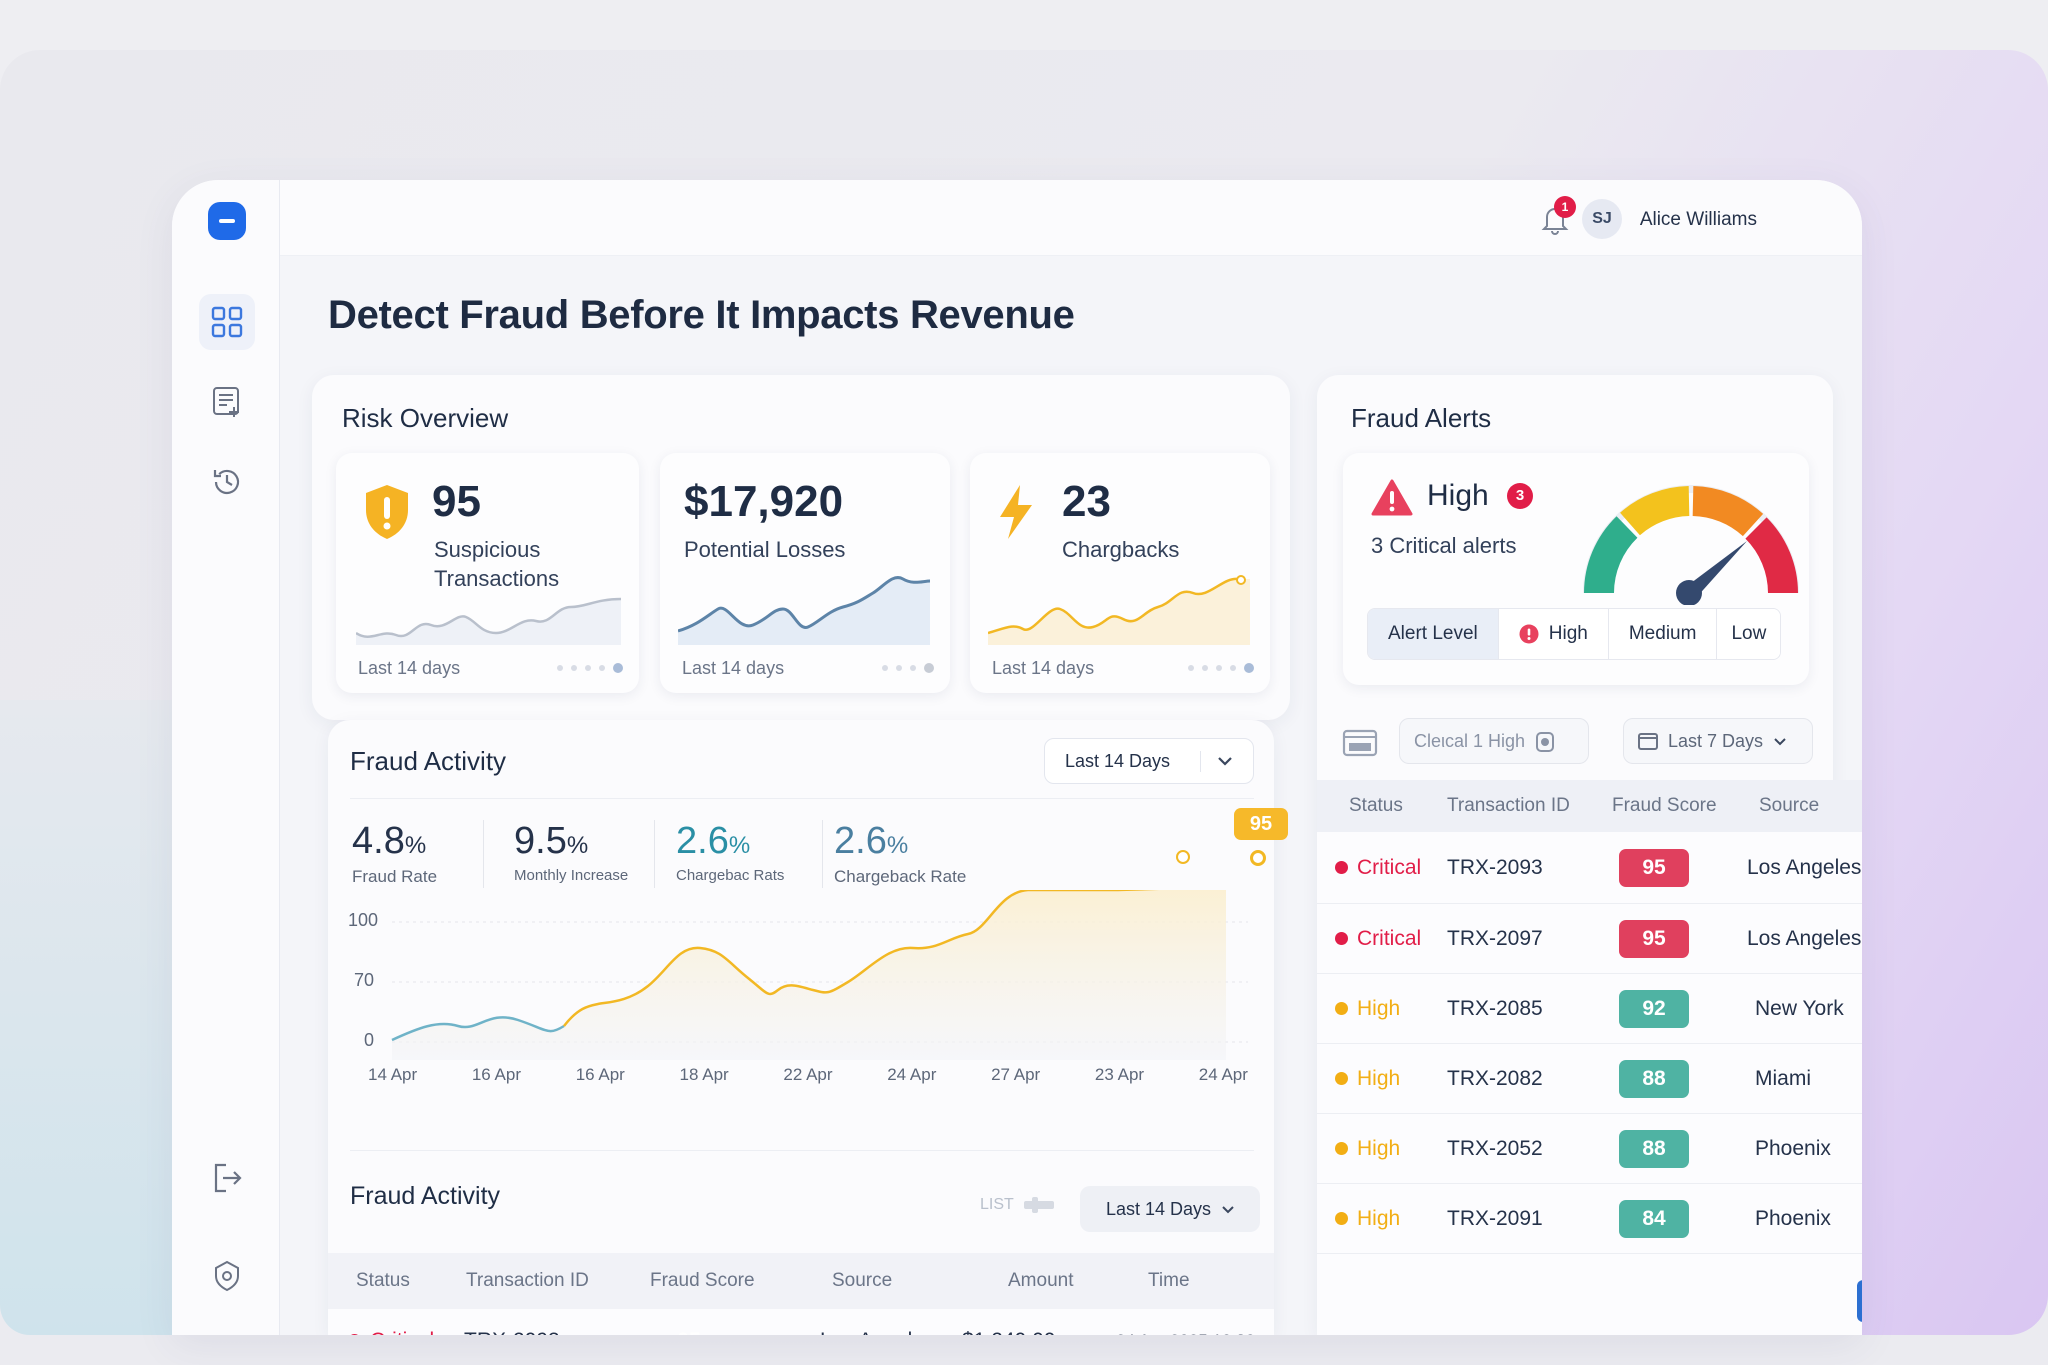 The height and width of the screenshot is (1365, 2048). Describe the element at coordinates (369, 1040) in the screenshot. I see `y-tick: 0` at that location.